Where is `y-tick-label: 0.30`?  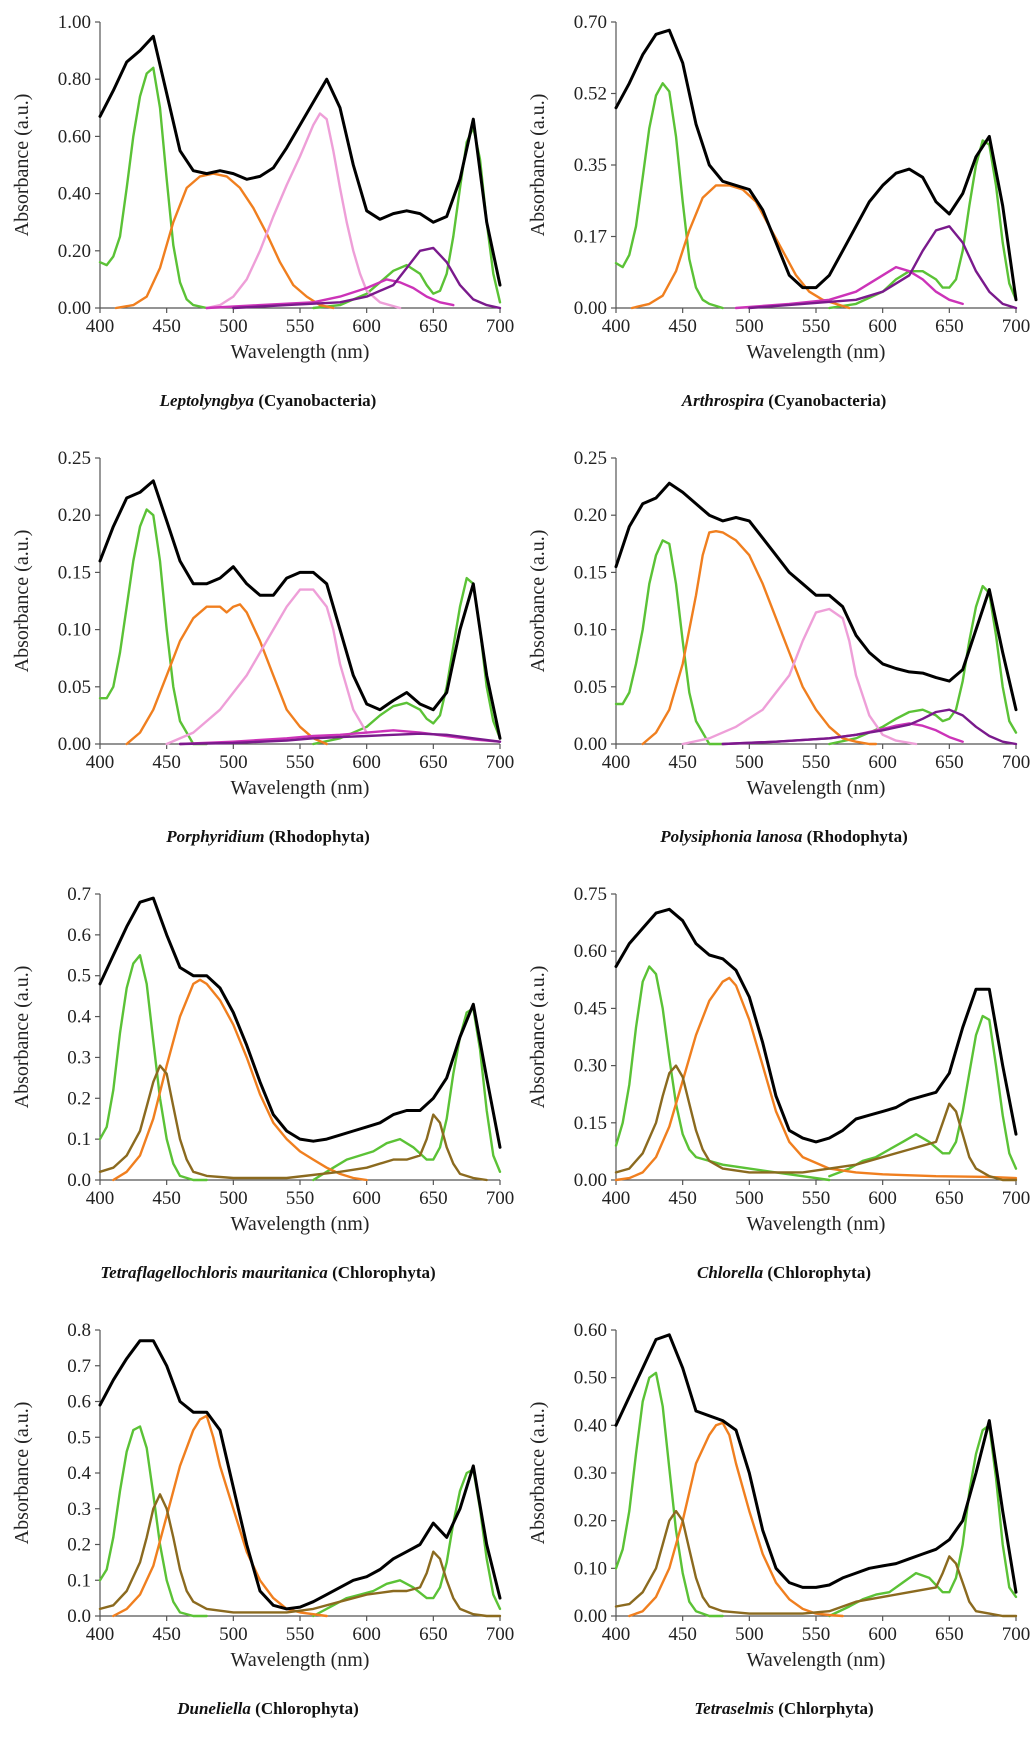
y-tick-label: 0.30 is located at coordinates (590, 1473).